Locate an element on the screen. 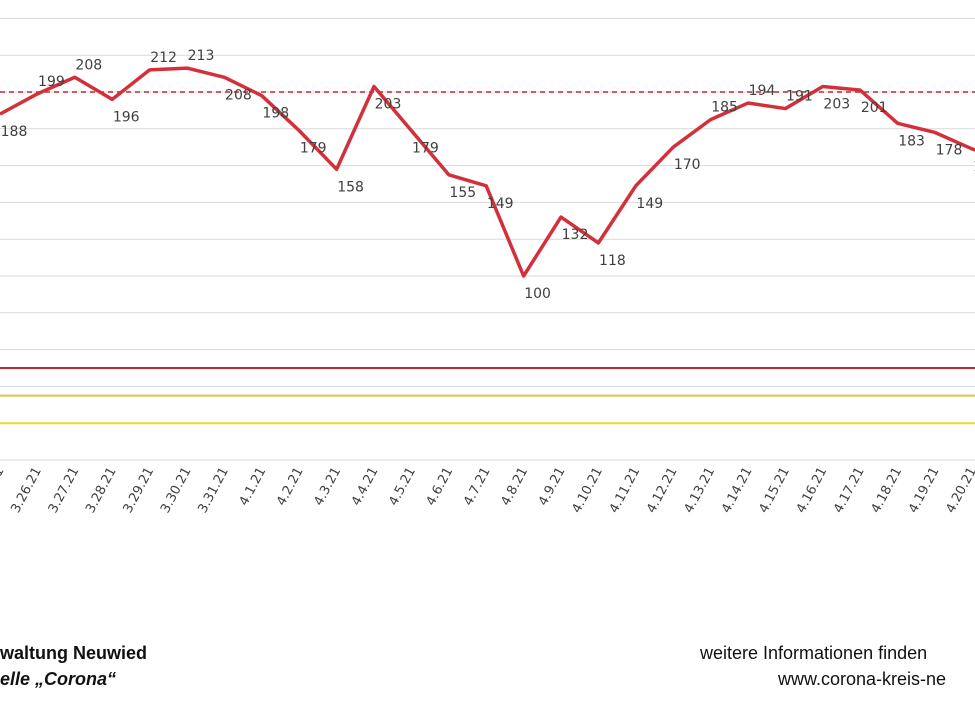 This screenshot has height=715, width=975. data-label: 188 is located at coordinates (14, 132).